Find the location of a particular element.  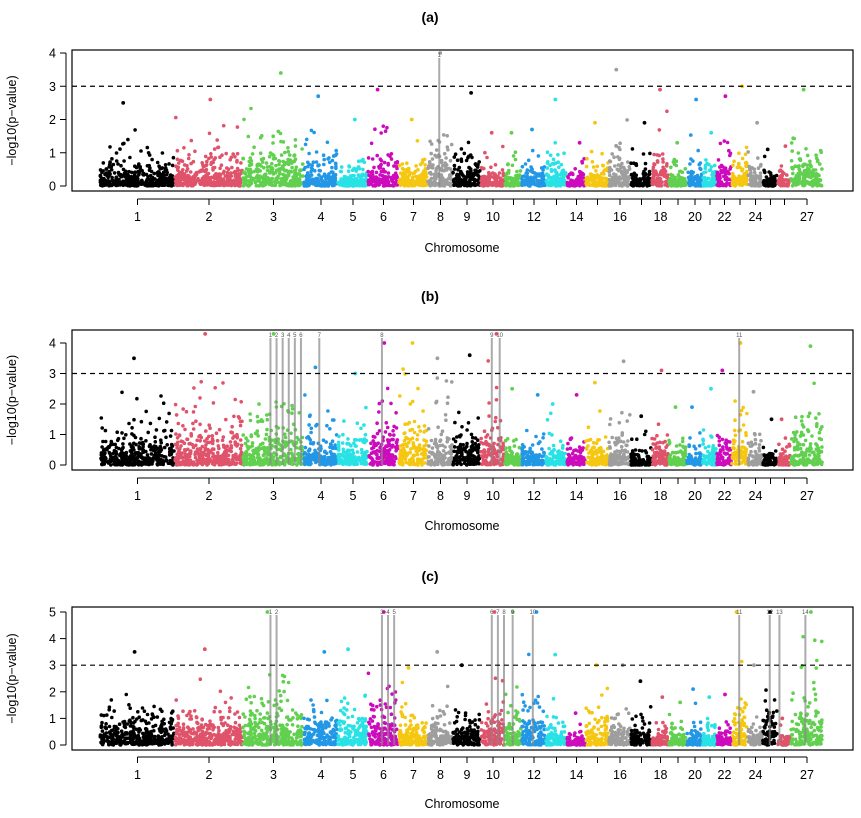

x-tick-label: 27 is located at coordinates (807, 217).